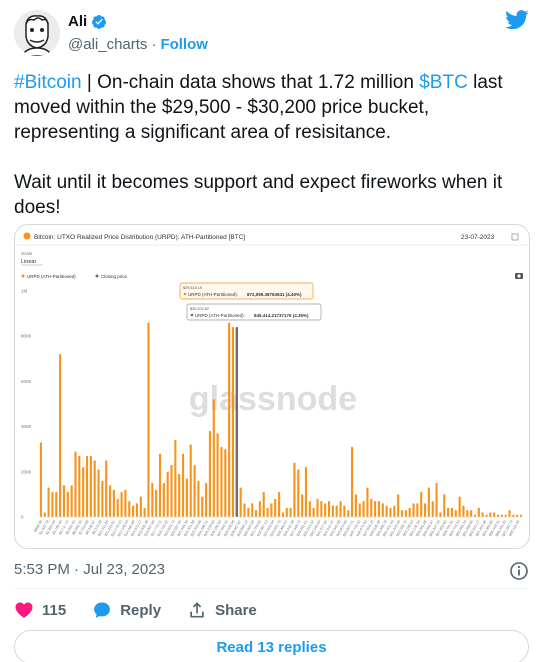  Describe the element at coordinates (37, 33) in the screenshot. I see `avatar` at that location.